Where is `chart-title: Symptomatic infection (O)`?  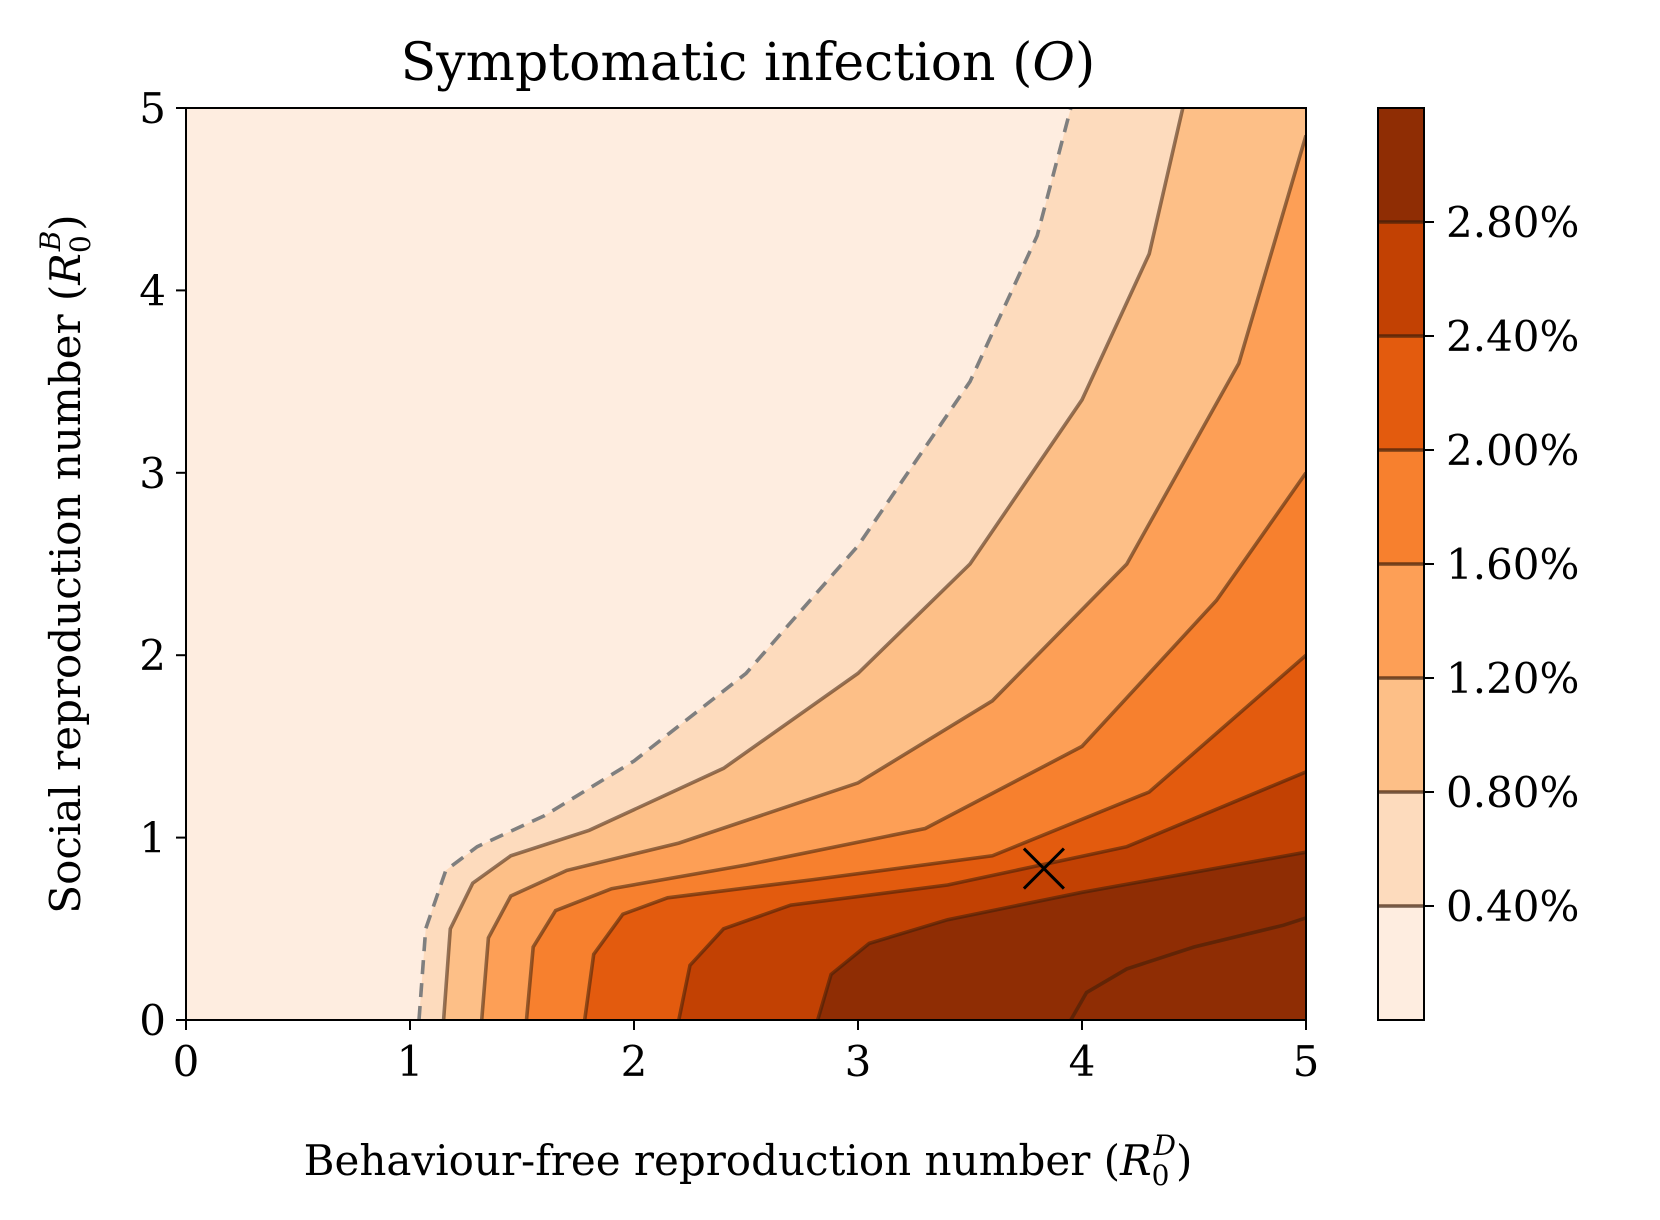 chart-title: Symptomatic infection (O) is located at coordinates (748, 63).